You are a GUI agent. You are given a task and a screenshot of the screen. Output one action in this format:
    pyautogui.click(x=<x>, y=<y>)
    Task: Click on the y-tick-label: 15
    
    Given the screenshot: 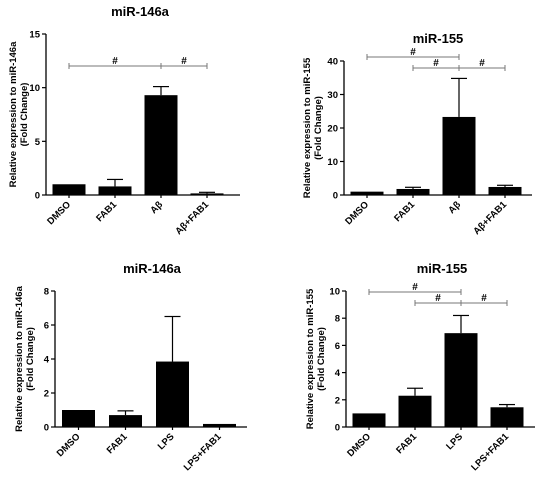 What is the action you would take?
    pyautogui.click(x=34, y=35)
    